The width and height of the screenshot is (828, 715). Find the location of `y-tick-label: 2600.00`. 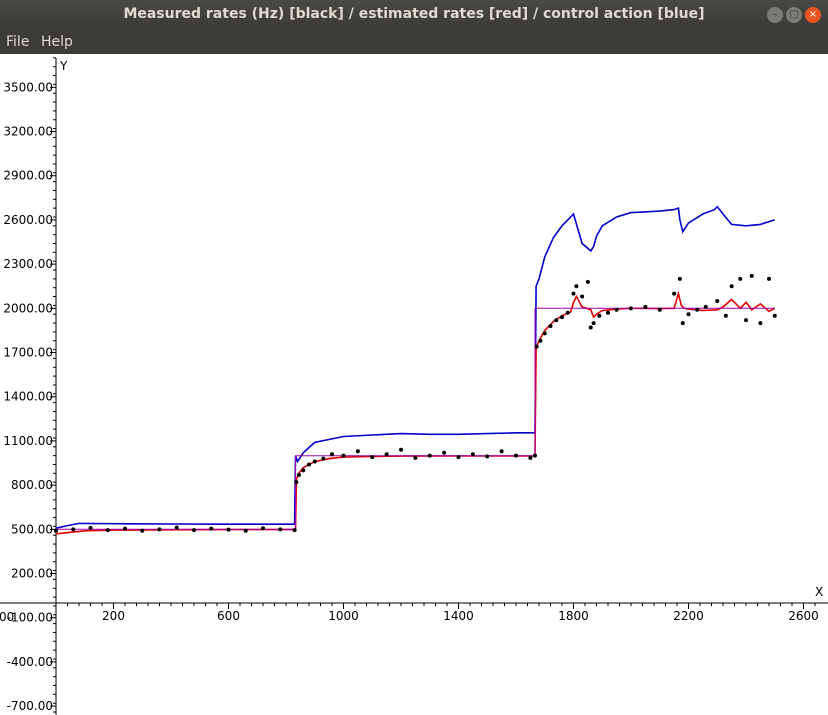

y-tick-label: 2600.00 is located at coordinates (28, 220).